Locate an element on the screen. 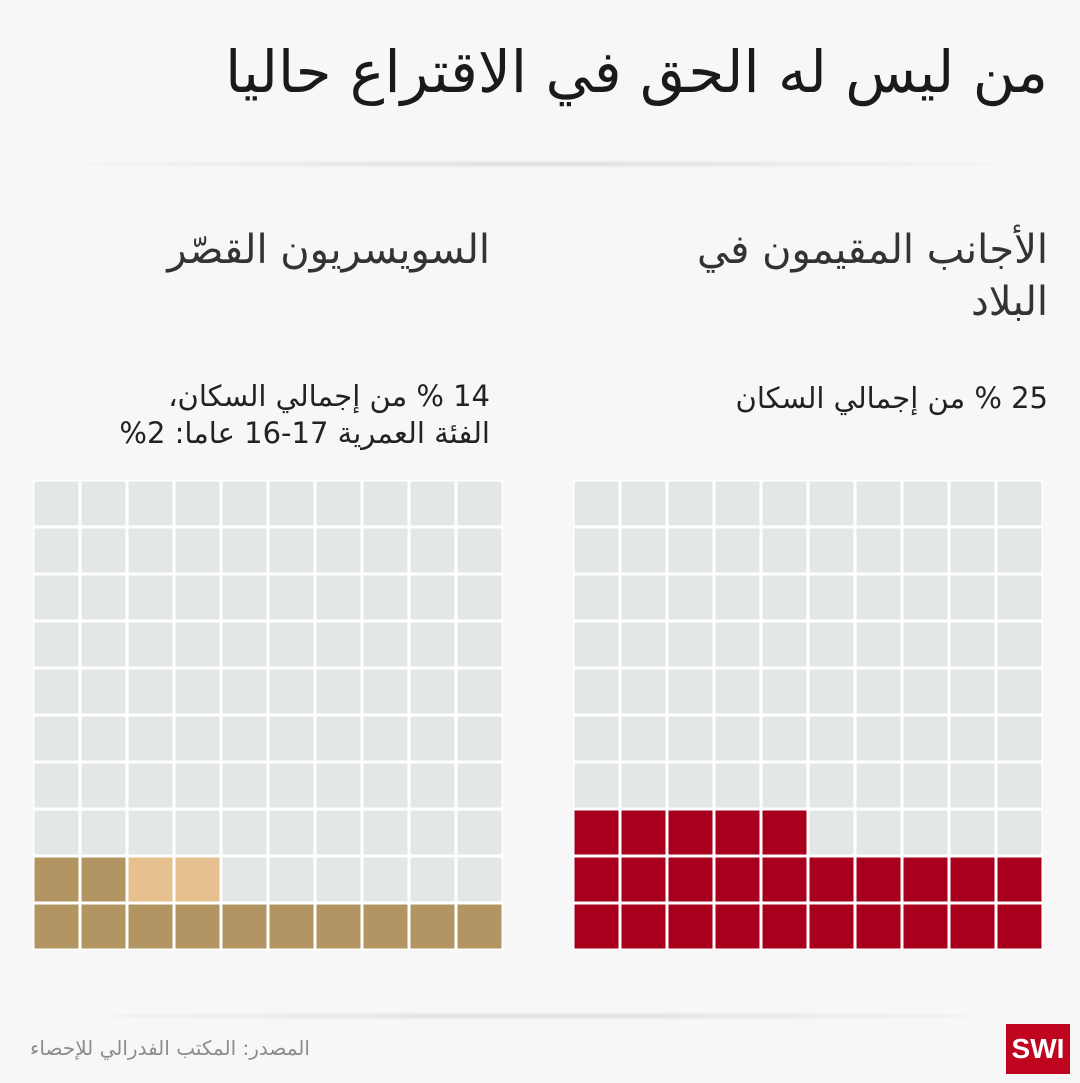 This screenshot has height=1083, width=1080. foreigners-subtitle: 25 % من إجمالي السكان is located at coordinates (891, 398).